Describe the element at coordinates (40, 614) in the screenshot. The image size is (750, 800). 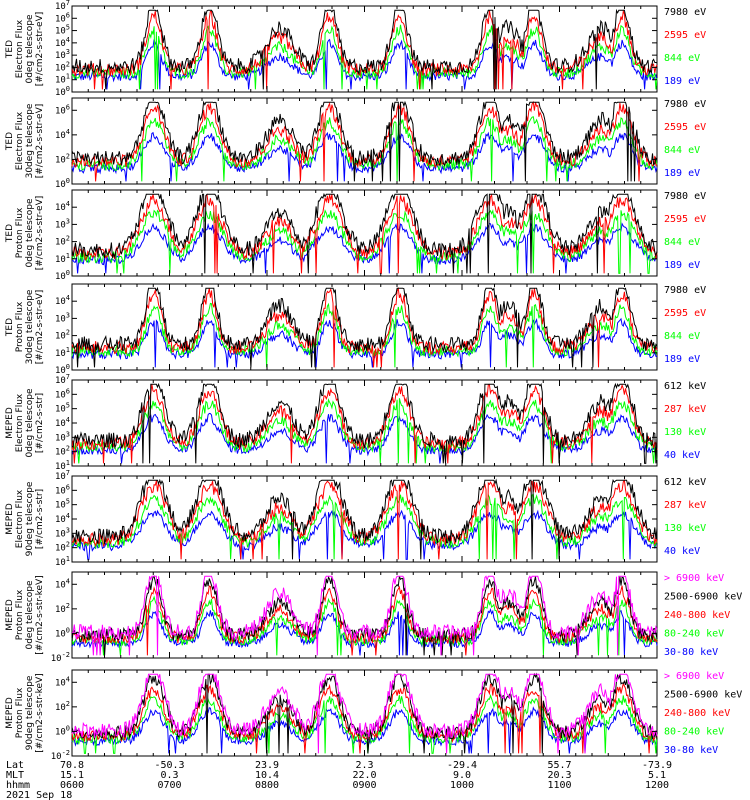
I see `y-axis-label-line: [#/cm2-s-str-keV]` at that location.